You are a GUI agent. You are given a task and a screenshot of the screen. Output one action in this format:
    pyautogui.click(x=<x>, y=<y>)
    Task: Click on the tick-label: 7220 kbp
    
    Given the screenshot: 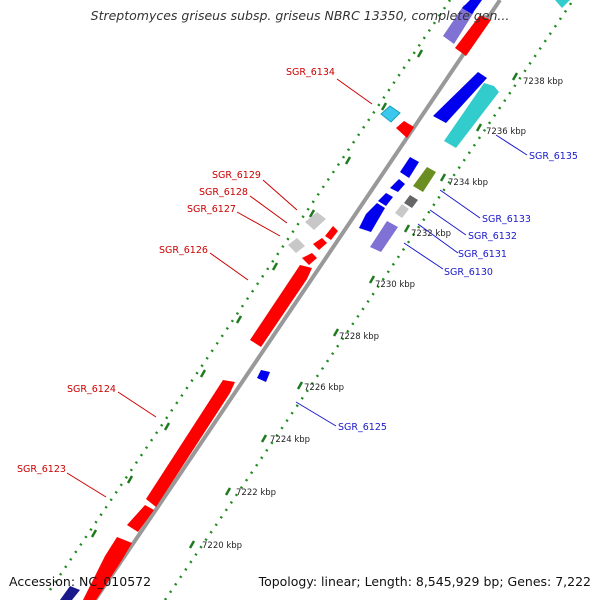 What is the action you would take?
    pyautogui.click(x=222, y=546)
    